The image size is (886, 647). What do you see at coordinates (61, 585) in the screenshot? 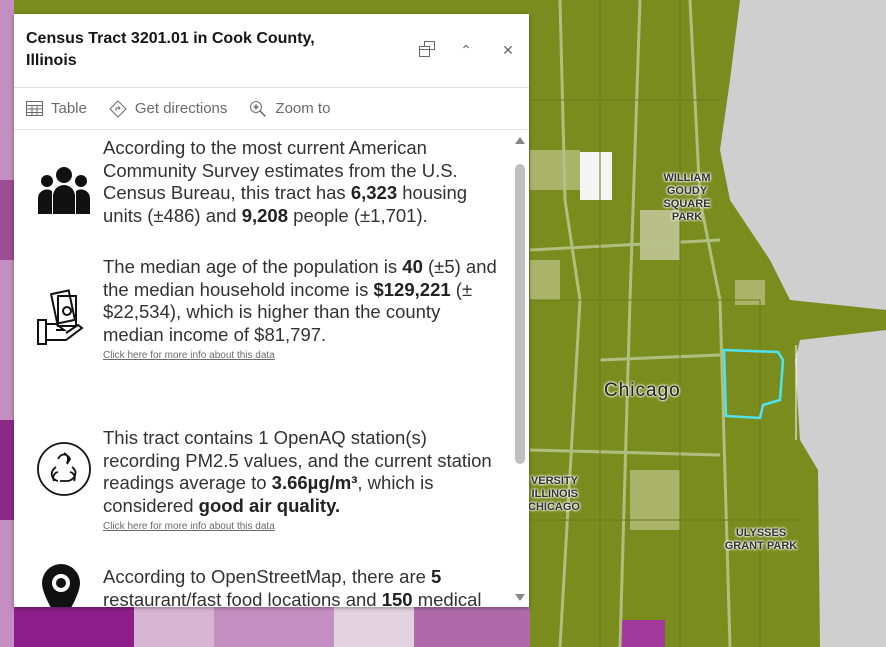
I see `map-pin-icon` at bounding box center [61, 585].